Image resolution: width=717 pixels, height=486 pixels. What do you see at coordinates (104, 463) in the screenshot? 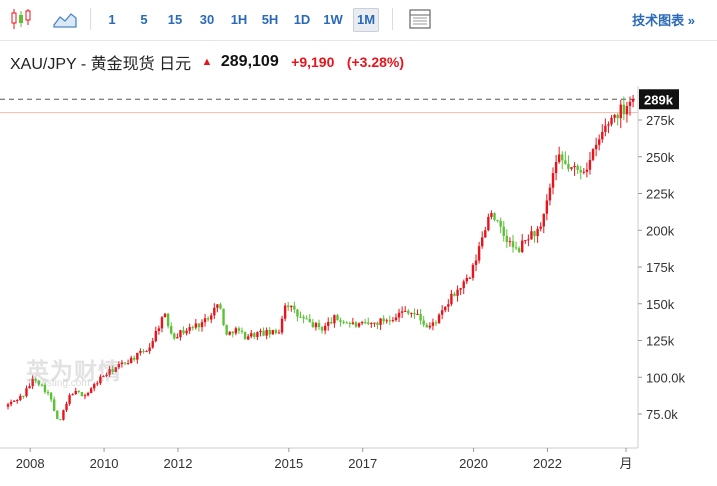
I see `x-tick-label: 2010` at bounding box center [104, 463].